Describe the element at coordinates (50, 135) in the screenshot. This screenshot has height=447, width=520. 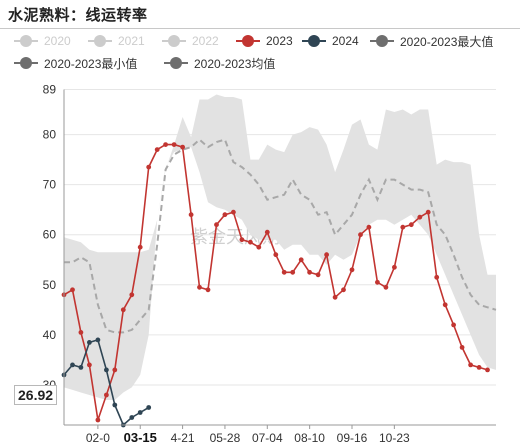
I see `y-tick-label: 80` at that location.